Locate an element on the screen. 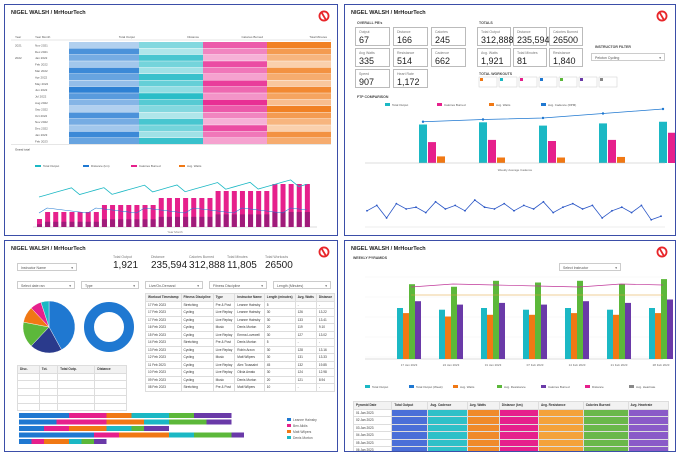 The width and height of the screenshot is (680, 456). total-label: Avg. Watts is located at coordinates (489, 53).